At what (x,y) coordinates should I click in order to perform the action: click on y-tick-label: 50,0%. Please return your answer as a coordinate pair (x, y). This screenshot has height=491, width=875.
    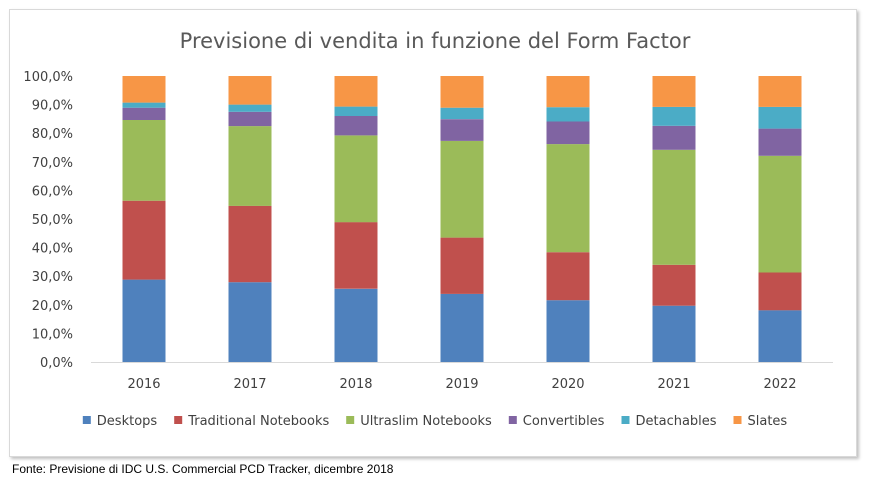
    Looking at the image, I should click on (52, 220).